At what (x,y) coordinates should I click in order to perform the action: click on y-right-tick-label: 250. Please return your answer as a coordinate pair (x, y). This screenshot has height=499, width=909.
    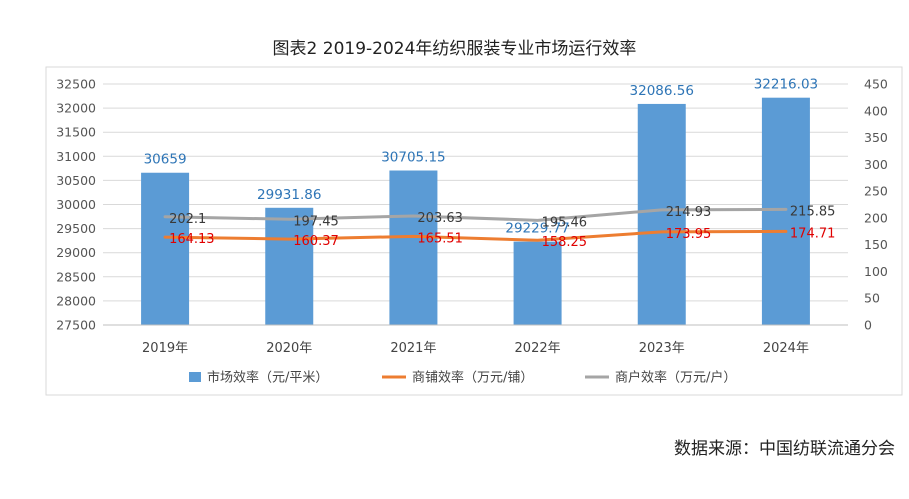
    Looking at the image, I should click on (876, 191).